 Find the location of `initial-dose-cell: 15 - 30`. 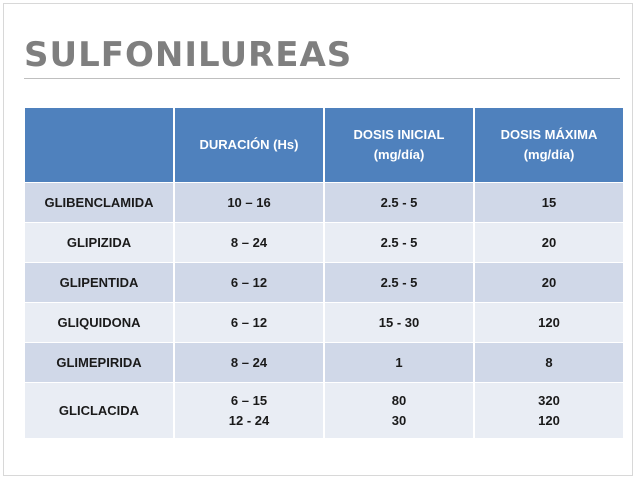

initial-dose-cell: 15 - 30 is located at coordinates (399, 322).